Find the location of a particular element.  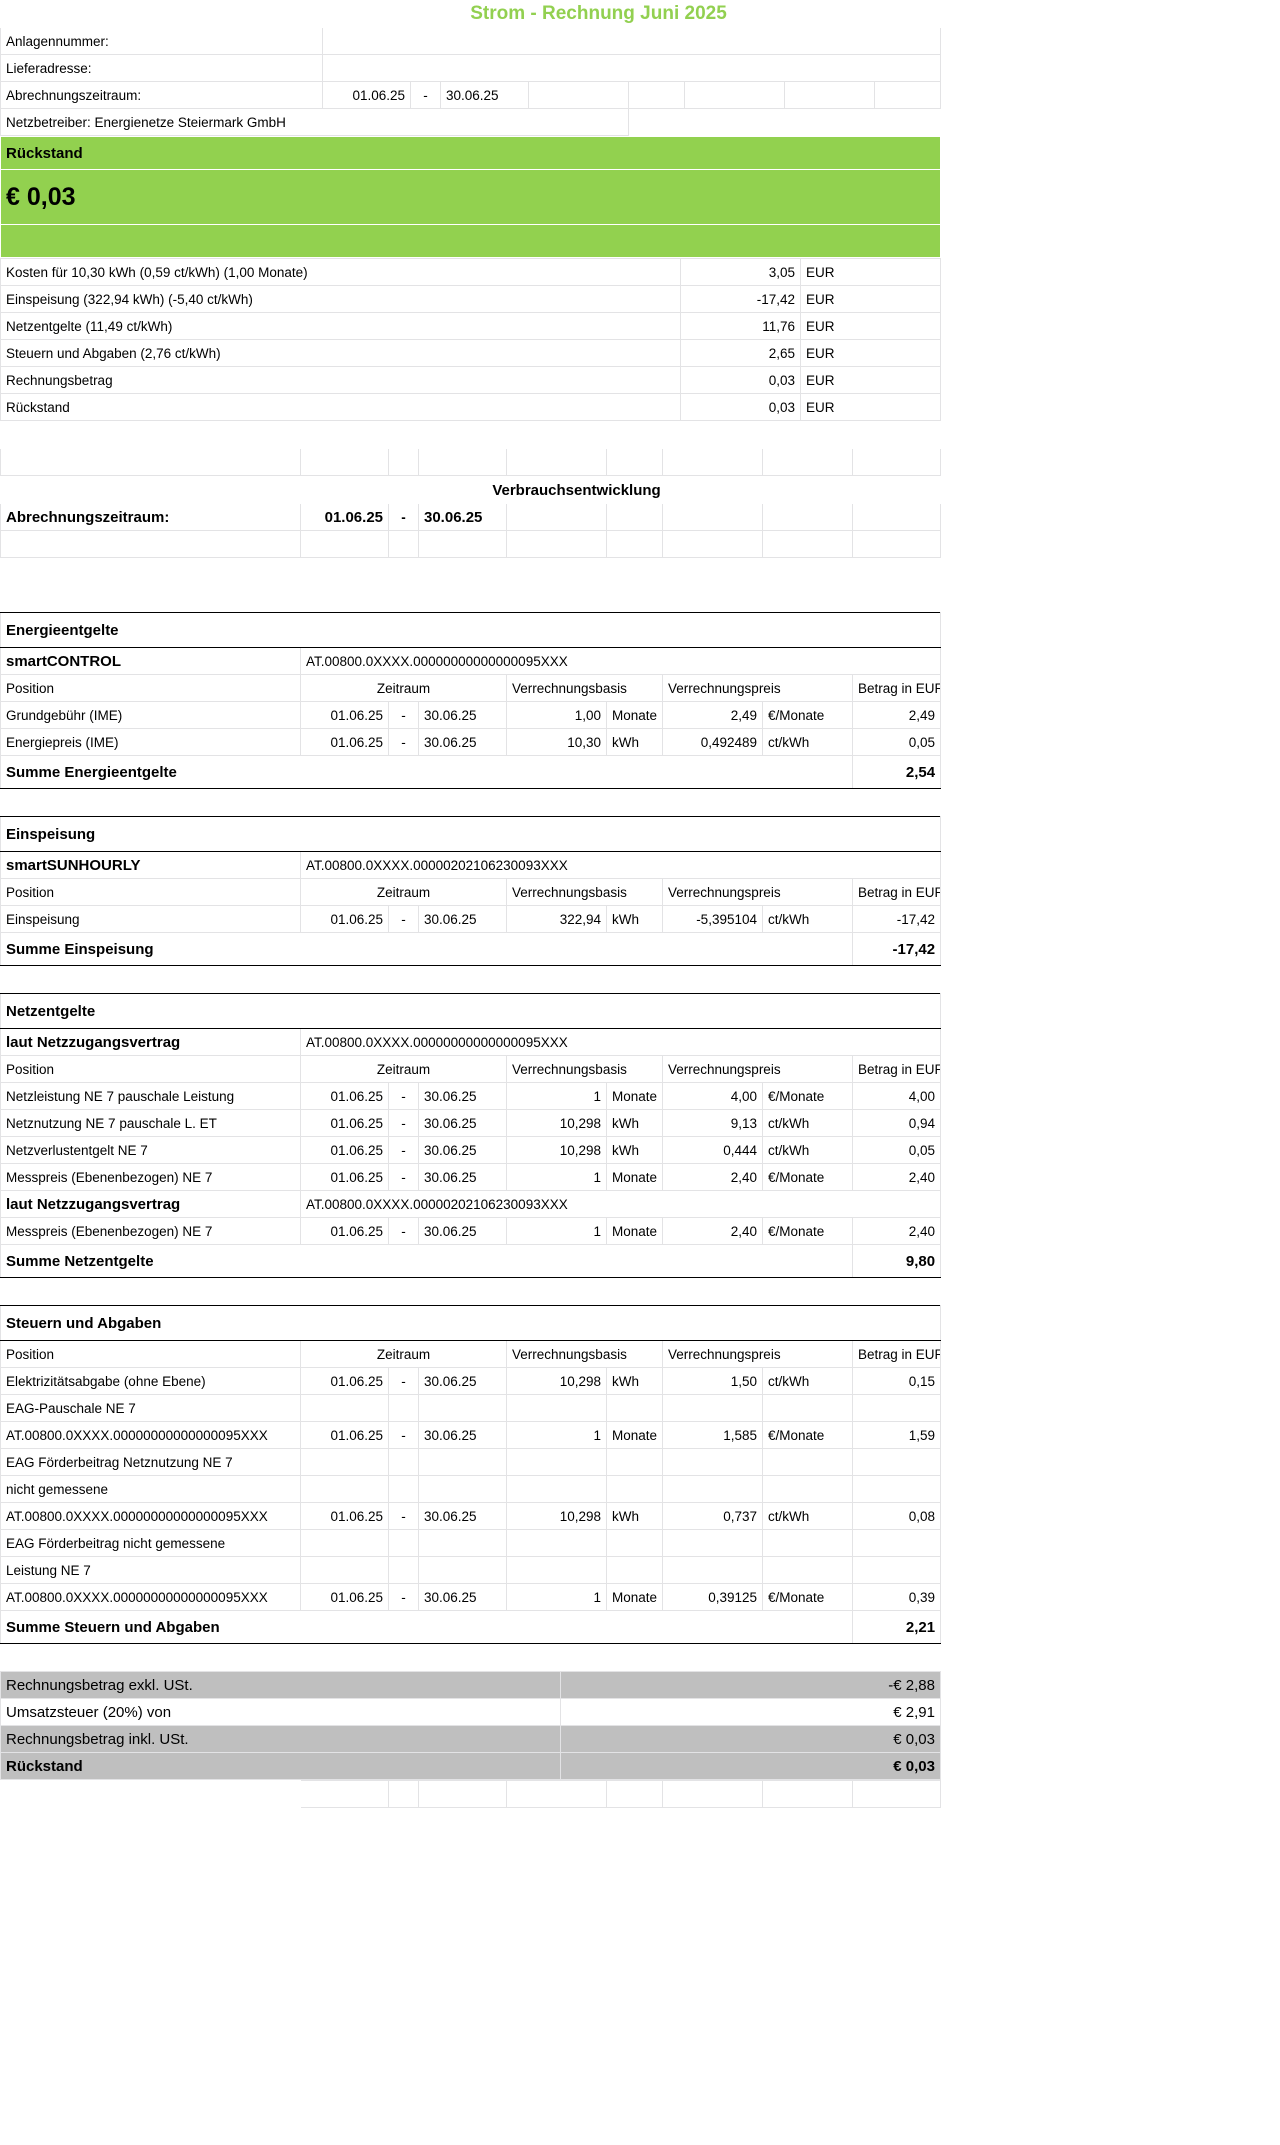

cell-price-value: -5,395104 is located at coordinates (712, 919).